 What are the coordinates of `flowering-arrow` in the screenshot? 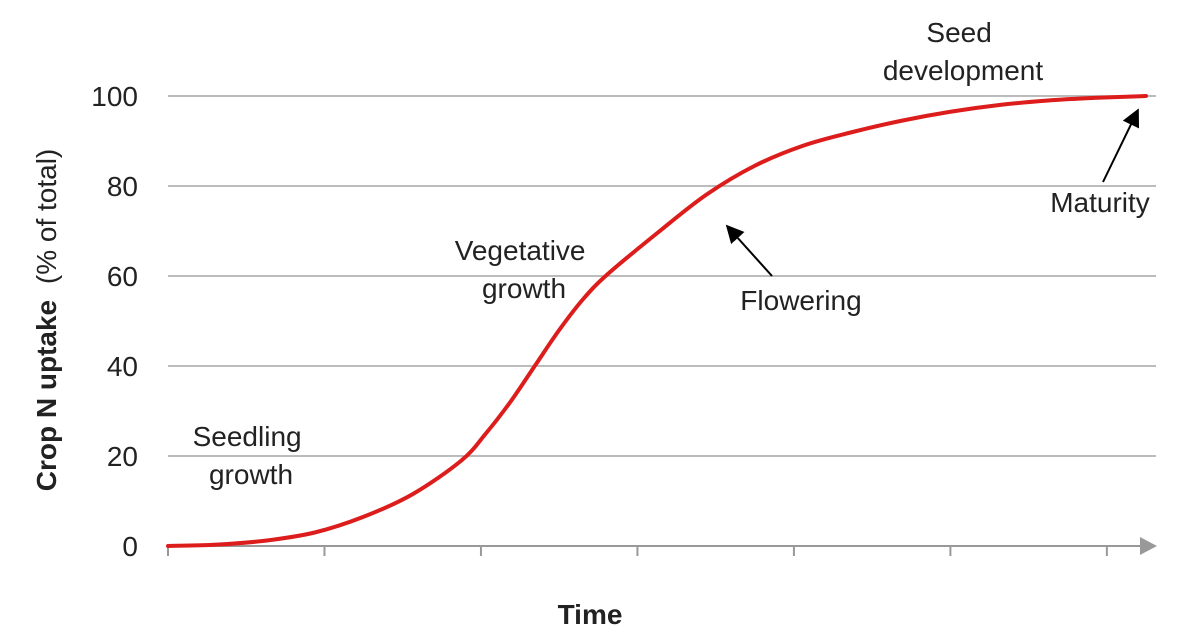 It's located at (749, 250).